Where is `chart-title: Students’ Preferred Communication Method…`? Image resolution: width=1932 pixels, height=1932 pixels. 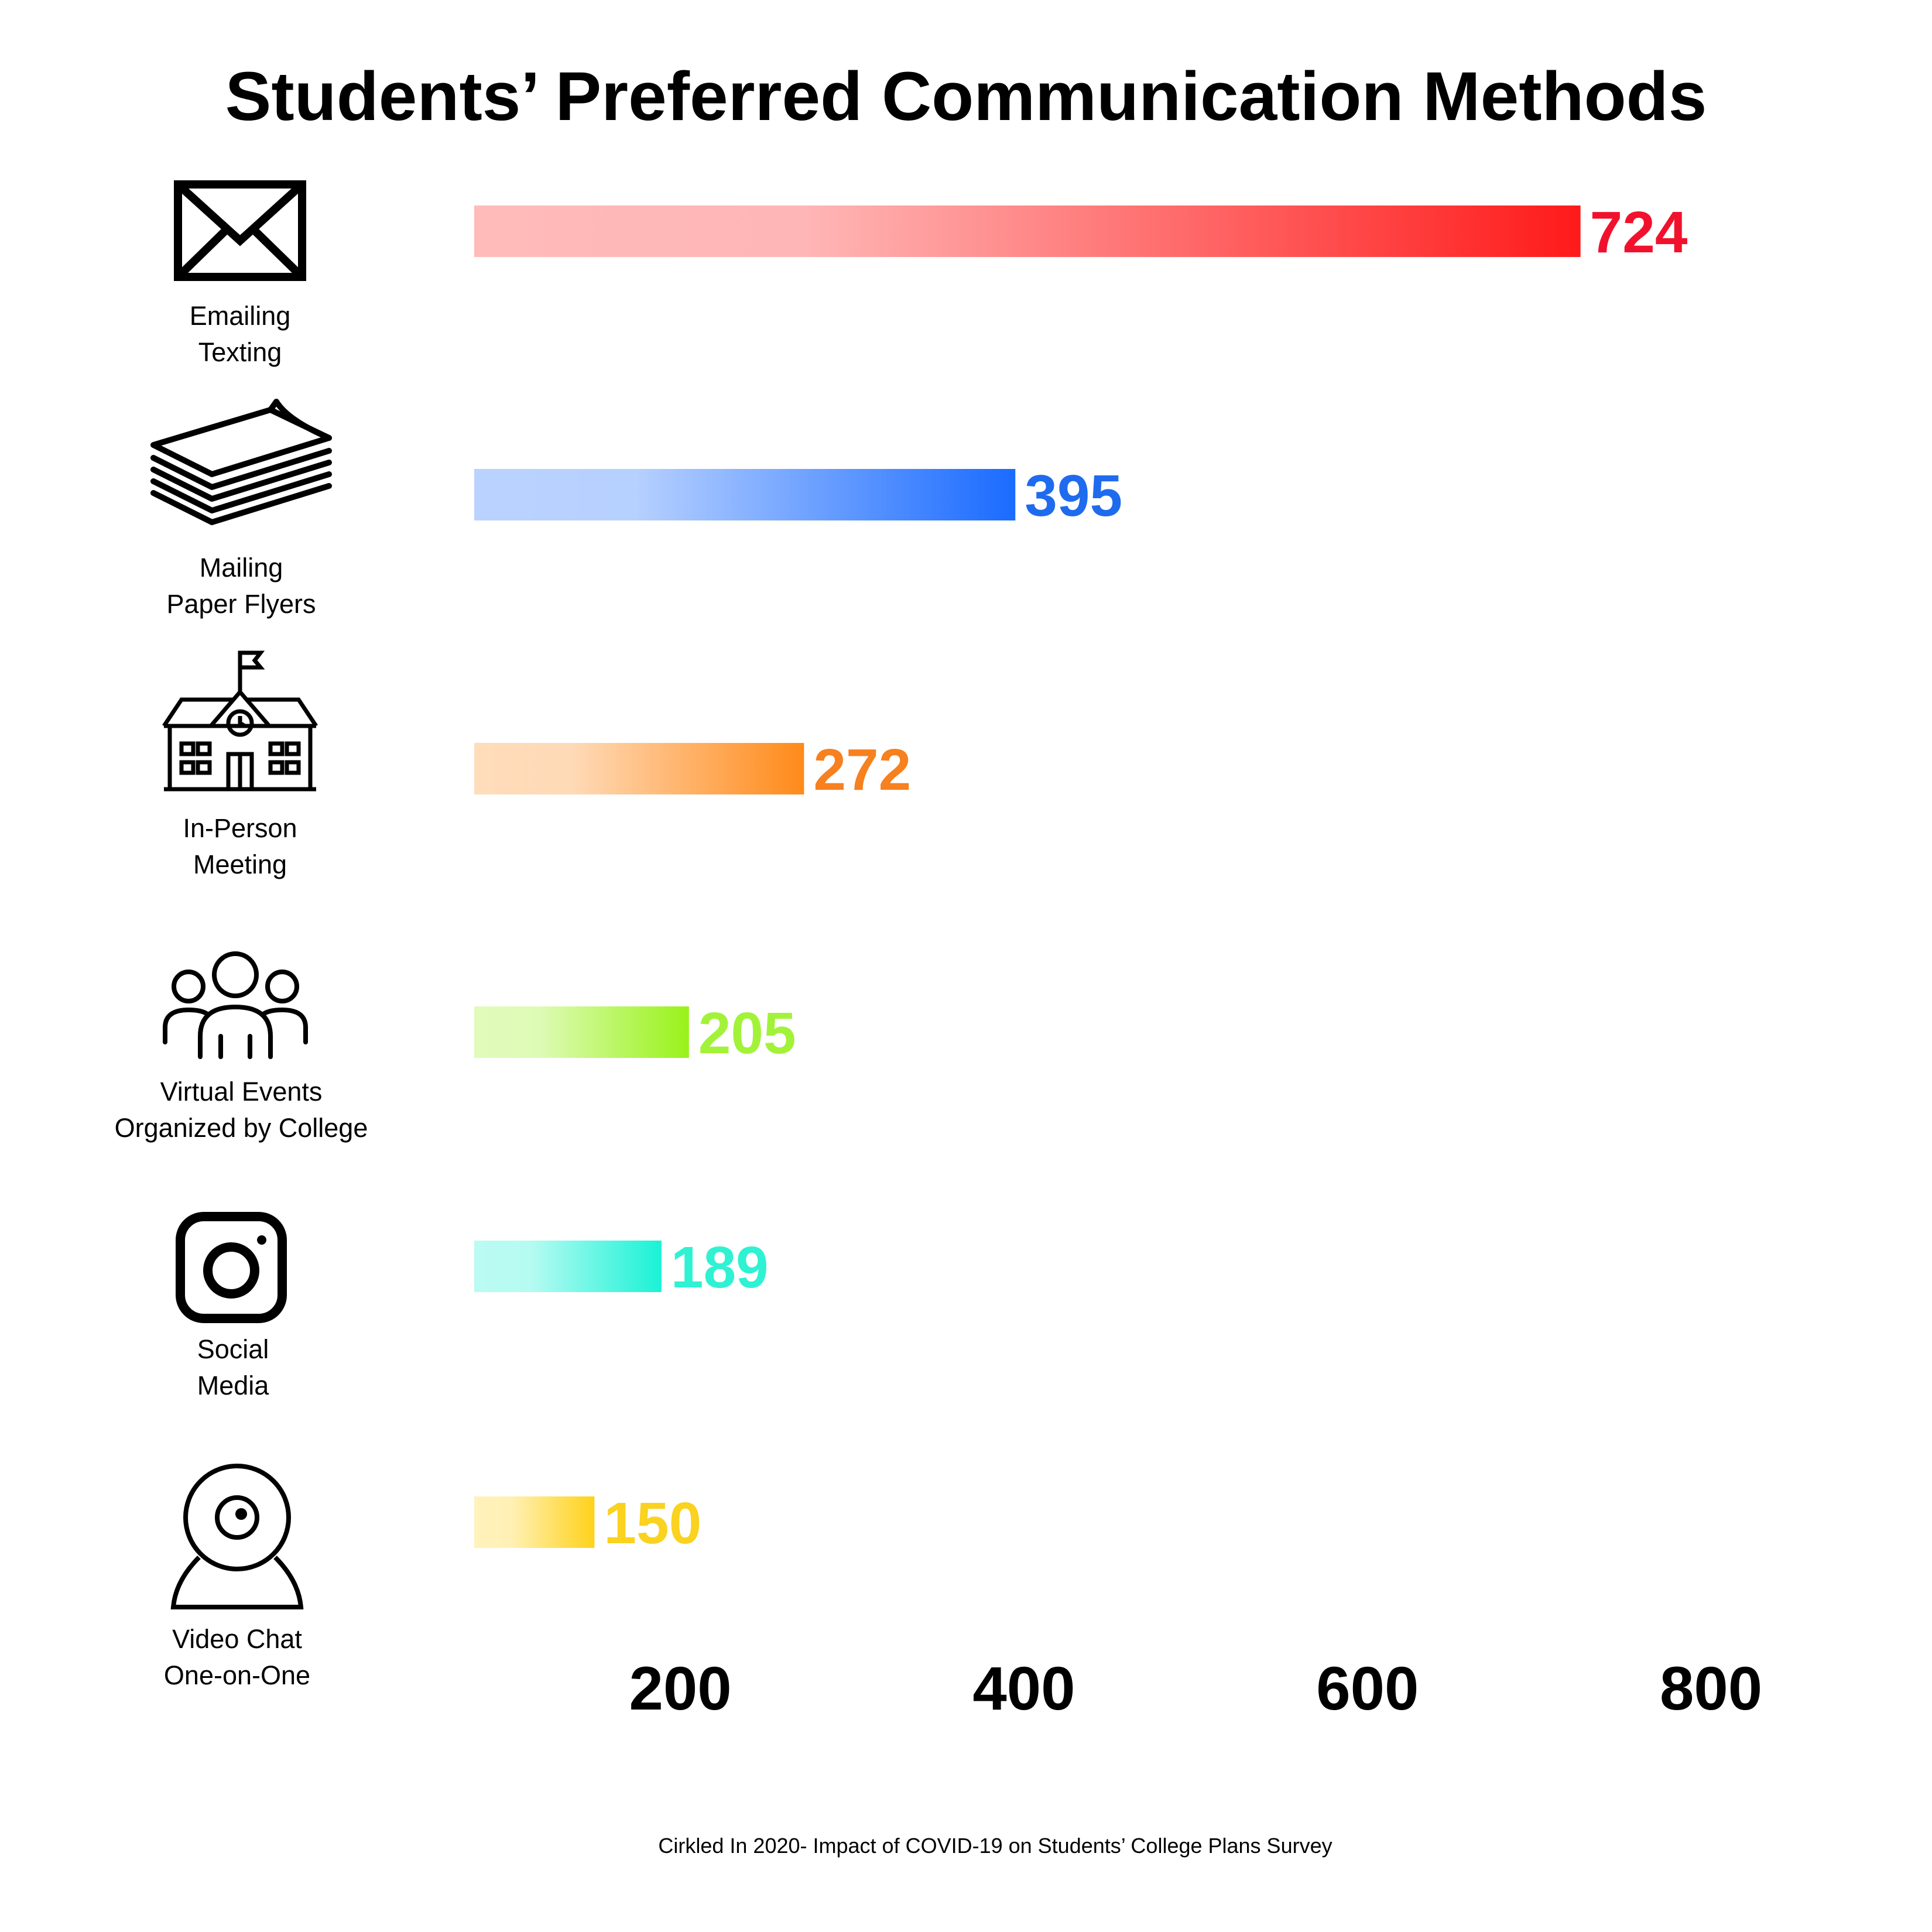
chart-title: Students’ Preferred Communication Method… is located at coordinates (966, 96).